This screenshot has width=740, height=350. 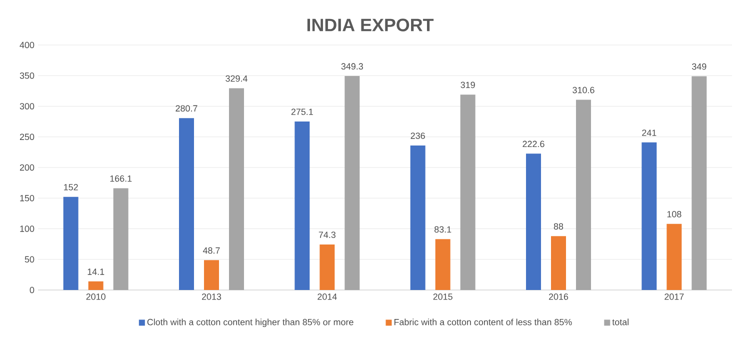 I want to click on x-tick-label: 2013, so click(x=212, y=297).